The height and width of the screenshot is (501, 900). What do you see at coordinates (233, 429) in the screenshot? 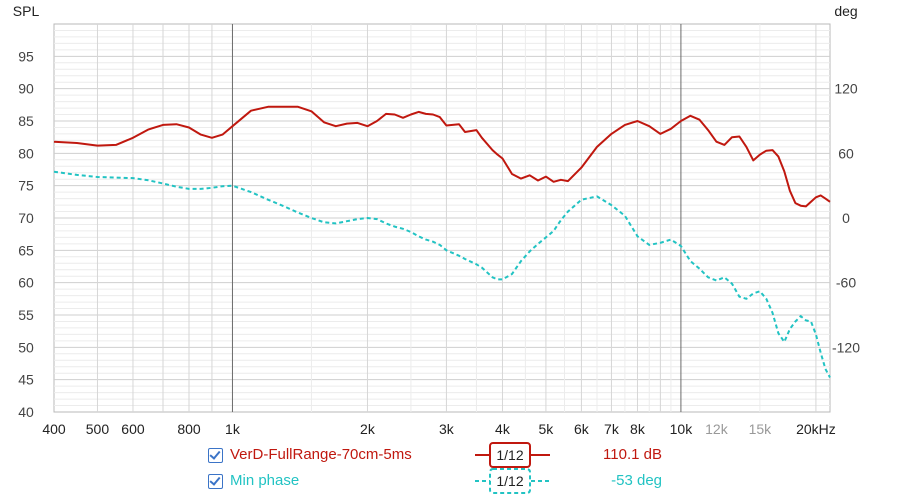
I see `x-tick-label: 1k` at bounding box center [233, 429].